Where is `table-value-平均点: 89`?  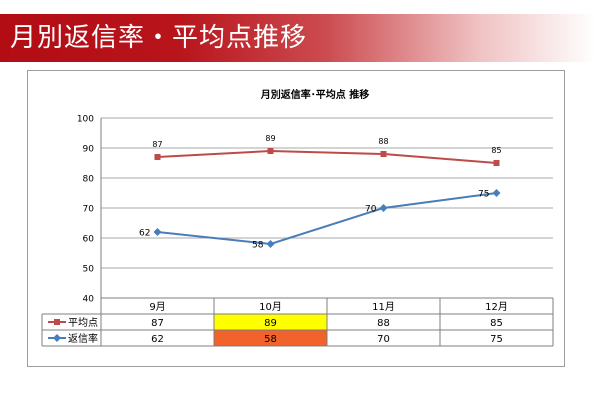 table-value-平均点: 89 is located at coordinates (270, 323).